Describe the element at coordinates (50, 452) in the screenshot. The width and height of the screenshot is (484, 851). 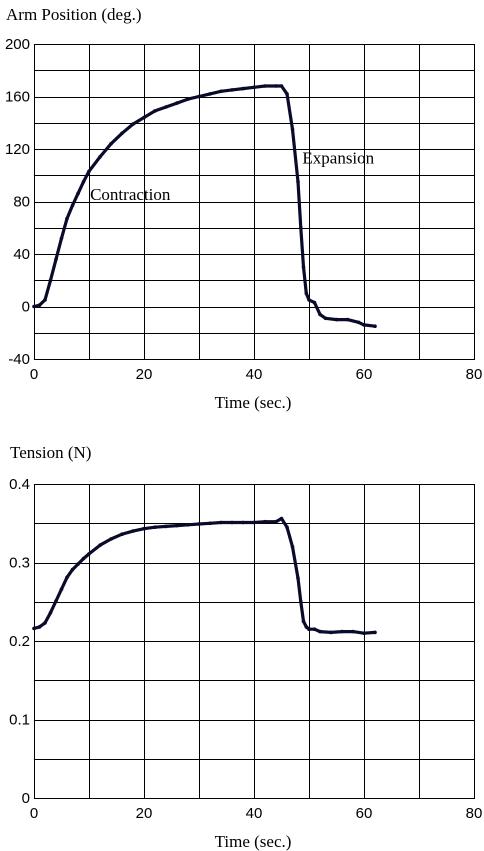
I see `chart-title: Tension (N)` at that location.